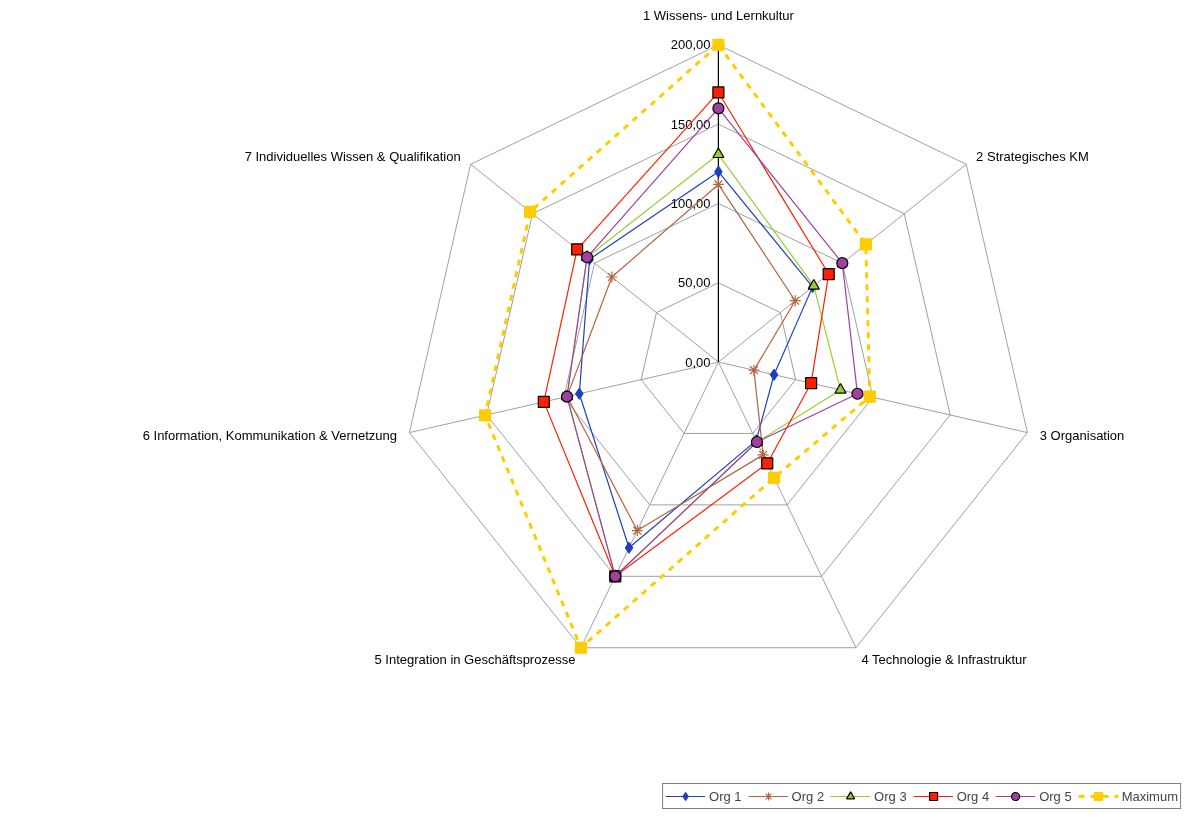 Image resolution: width=1187 pixels, height=821 pixels. What do you see at coordinates (1032, 156) in the screenshot?
I see `spoke-label: 2 Strategisches KM` at bounding box center [1032, 156].